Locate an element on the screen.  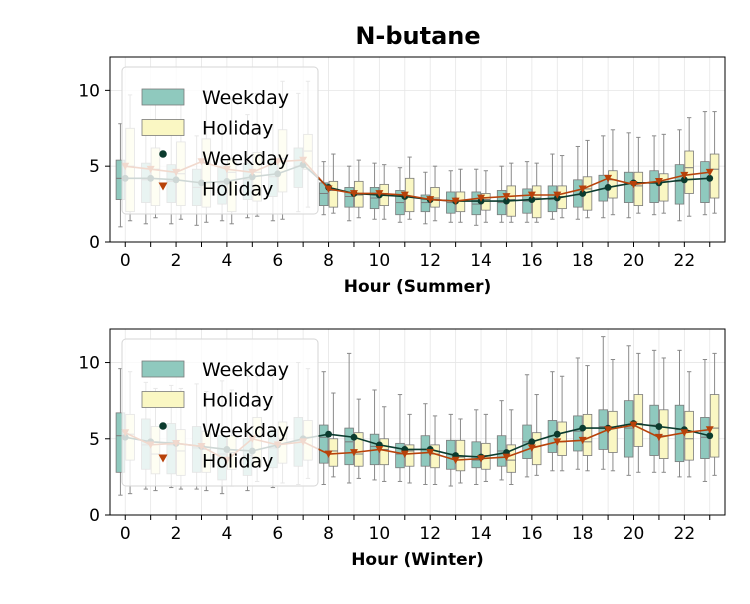
x-tick-label: 22 is located at coordinates (685, 261).